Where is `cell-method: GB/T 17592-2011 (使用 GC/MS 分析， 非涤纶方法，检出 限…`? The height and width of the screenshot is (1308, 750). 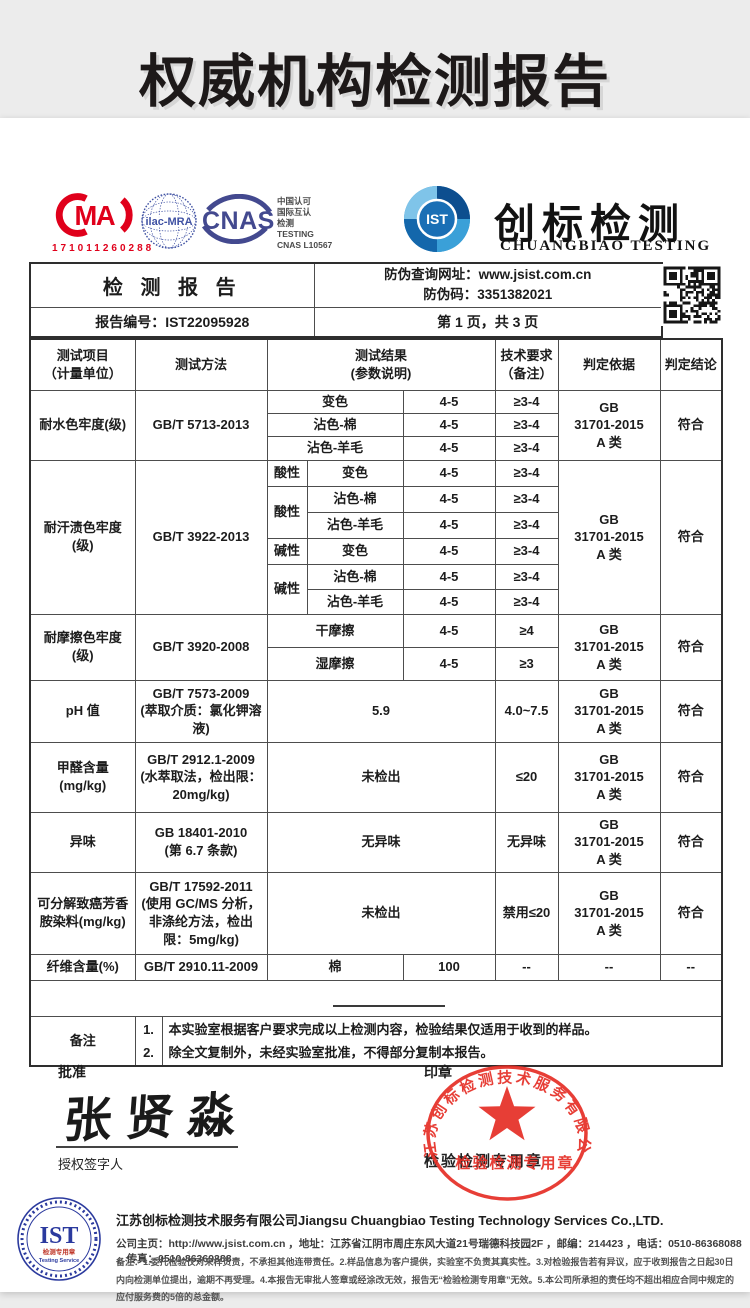 cell-method: GB/T 17592-2011 (使用 GC/MS 分析， 非涤纶方法，检出 限… is located at coordinates (201, 913).